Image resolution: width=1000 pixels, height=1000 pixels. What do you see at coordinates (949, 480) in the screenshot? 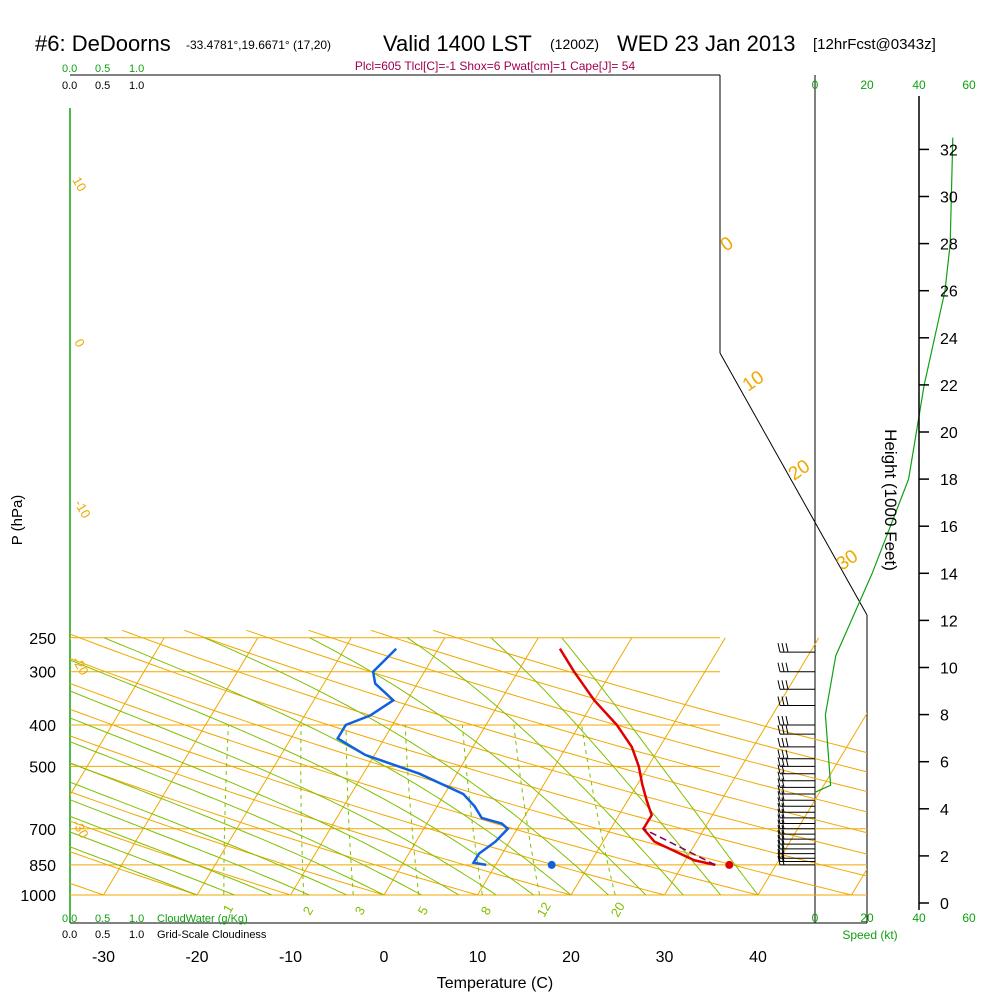
I see `height-tick-label: 18` at bounding box center [949, 480].